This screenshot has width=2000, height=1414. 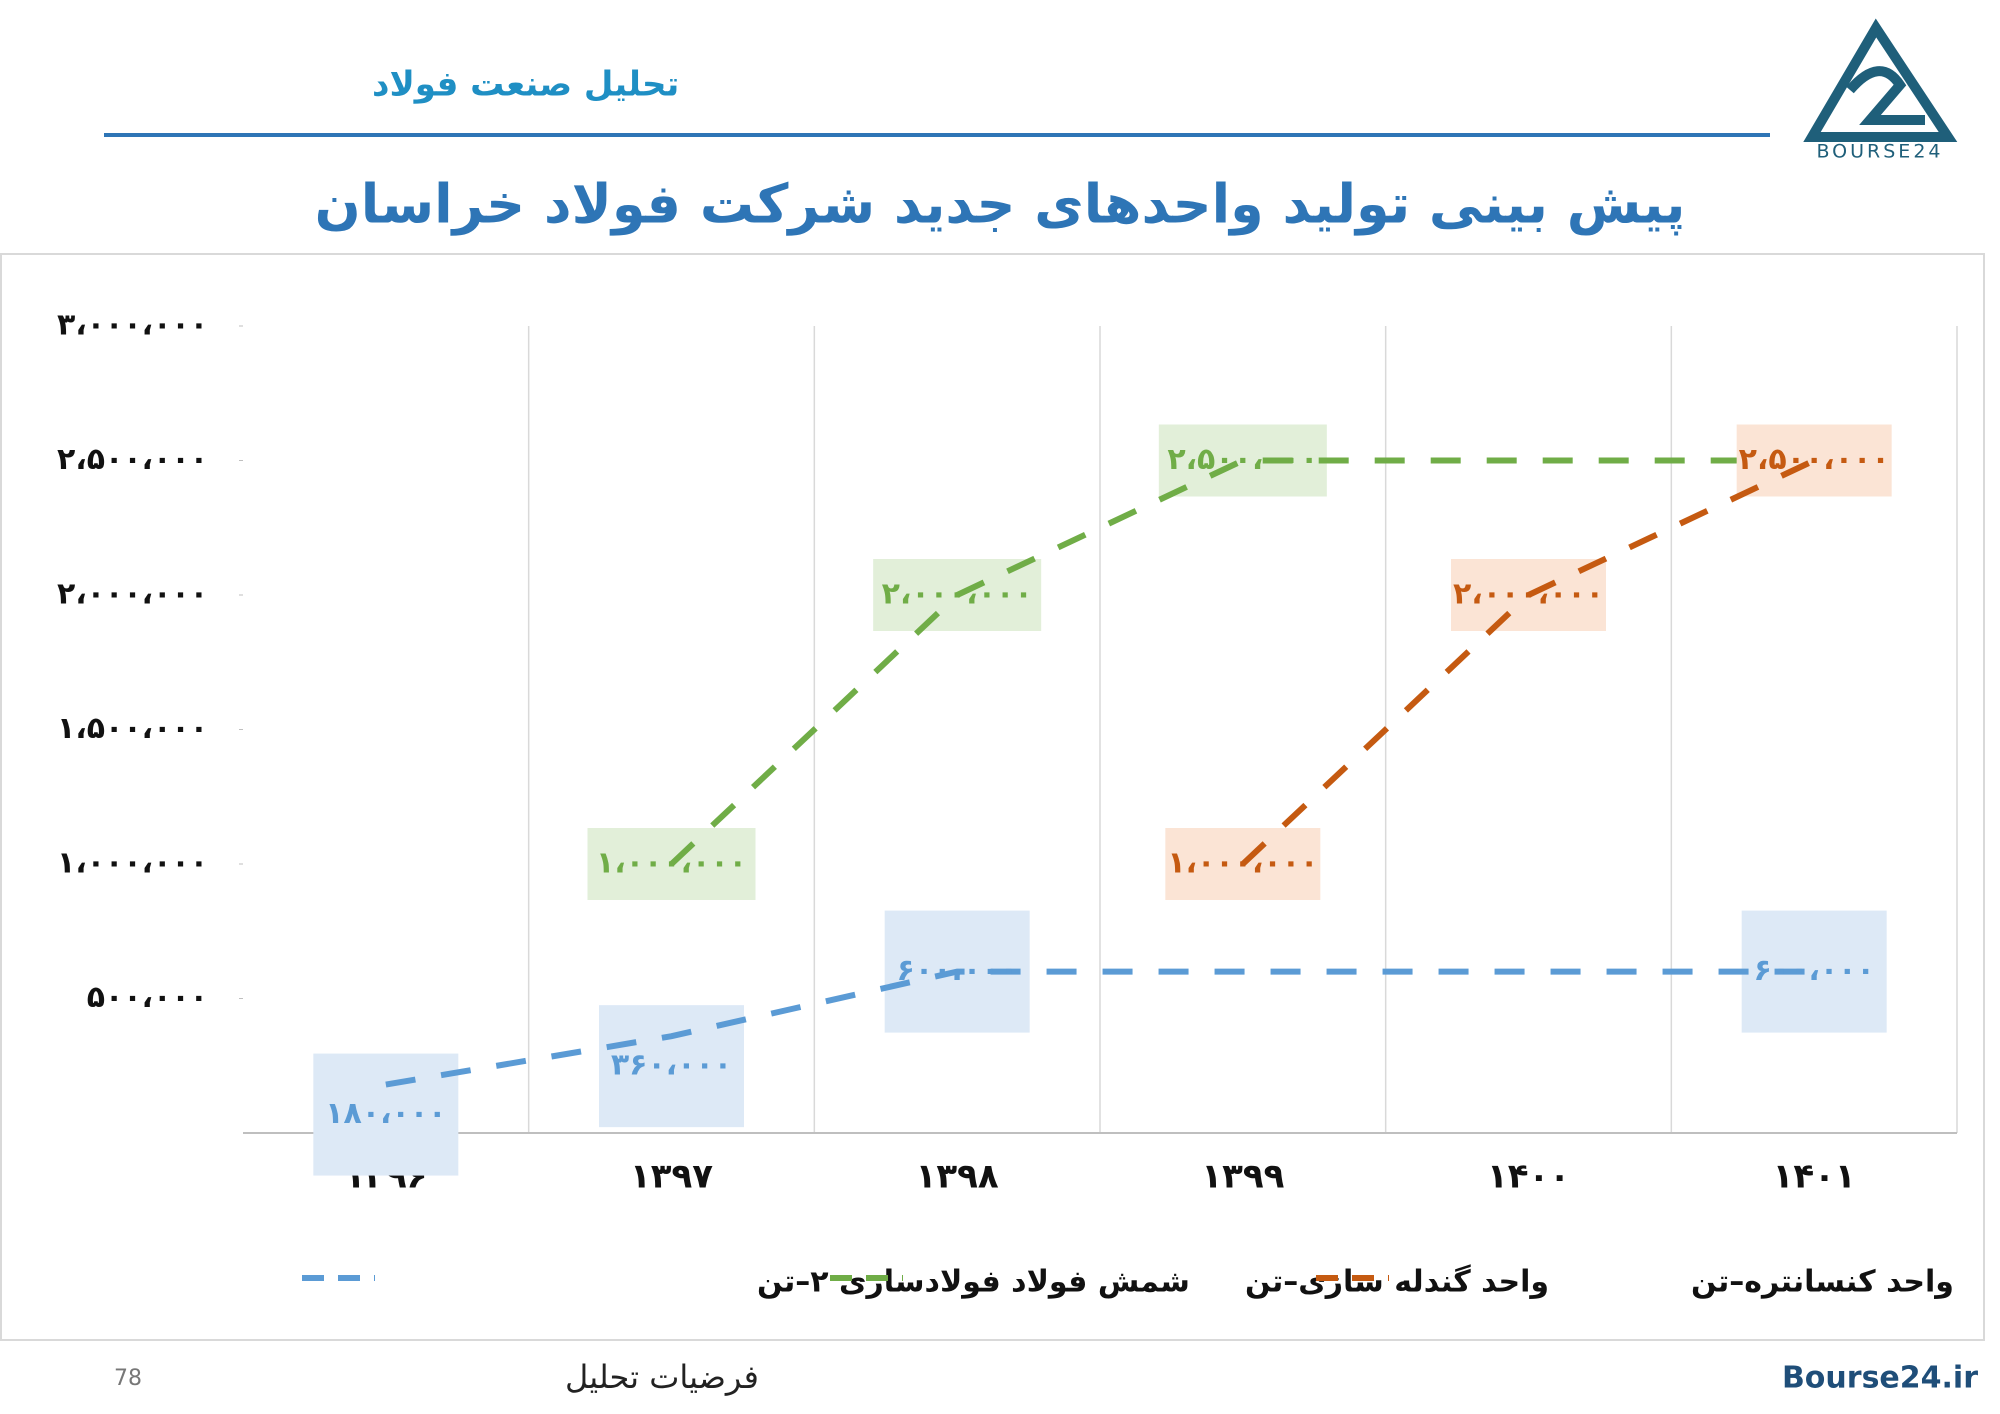 What do you see at coordinates (671, 1177) in the screenshot?
I see `x-tick-label: ۱۳۹۷` at bounding box center [671, 1177].